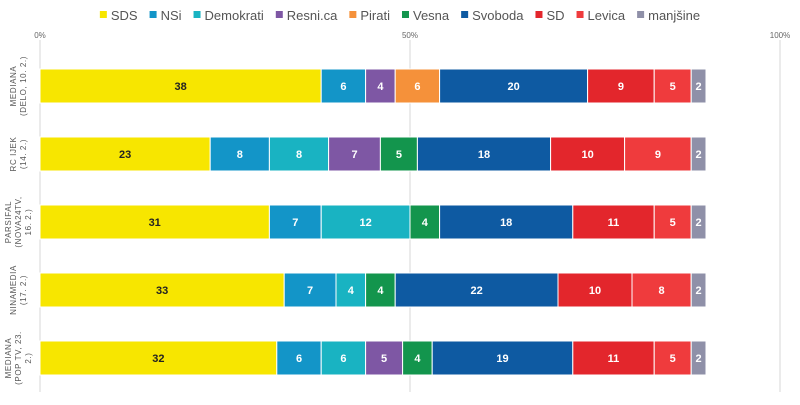  I want to click on data-label: 32, so click(158, 359).